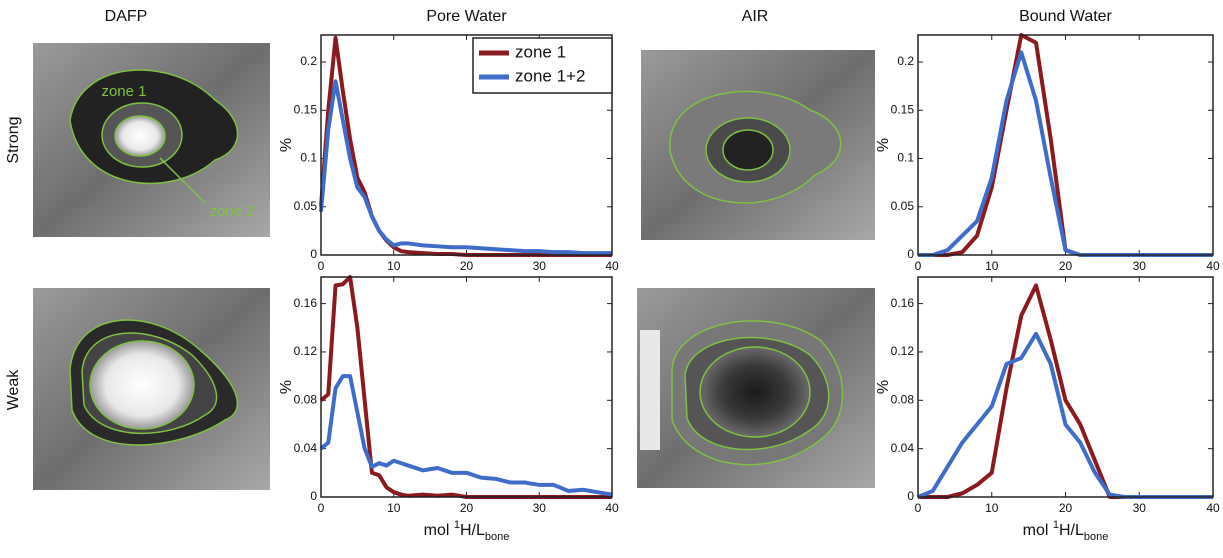 The image size is (1223, 558). Describe the element at coordinates (151, 140) in the screenshot. I see `image-dafp-strong: zone 1 zone 2` at that location.